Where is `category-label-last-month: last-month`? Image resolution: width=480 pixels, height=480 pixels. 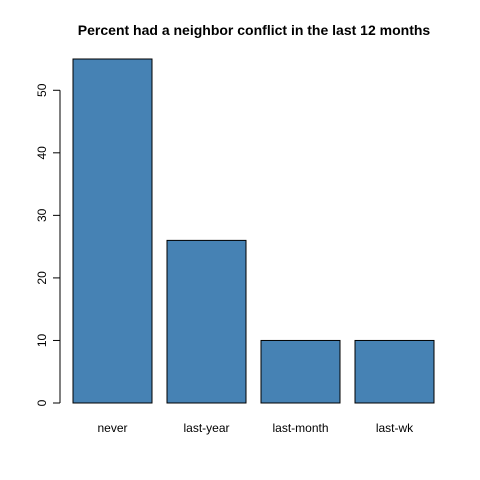 category-label-last-month: last-month is located at coordinates (300, 428).